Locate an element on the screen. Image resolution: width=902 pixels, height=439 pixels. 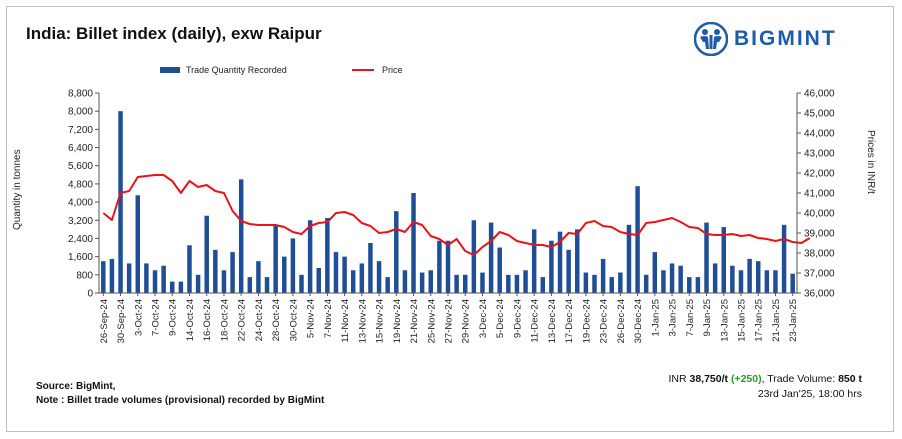
x-tick-label: 9-Oct-24 is located at coordinates (173, 317).